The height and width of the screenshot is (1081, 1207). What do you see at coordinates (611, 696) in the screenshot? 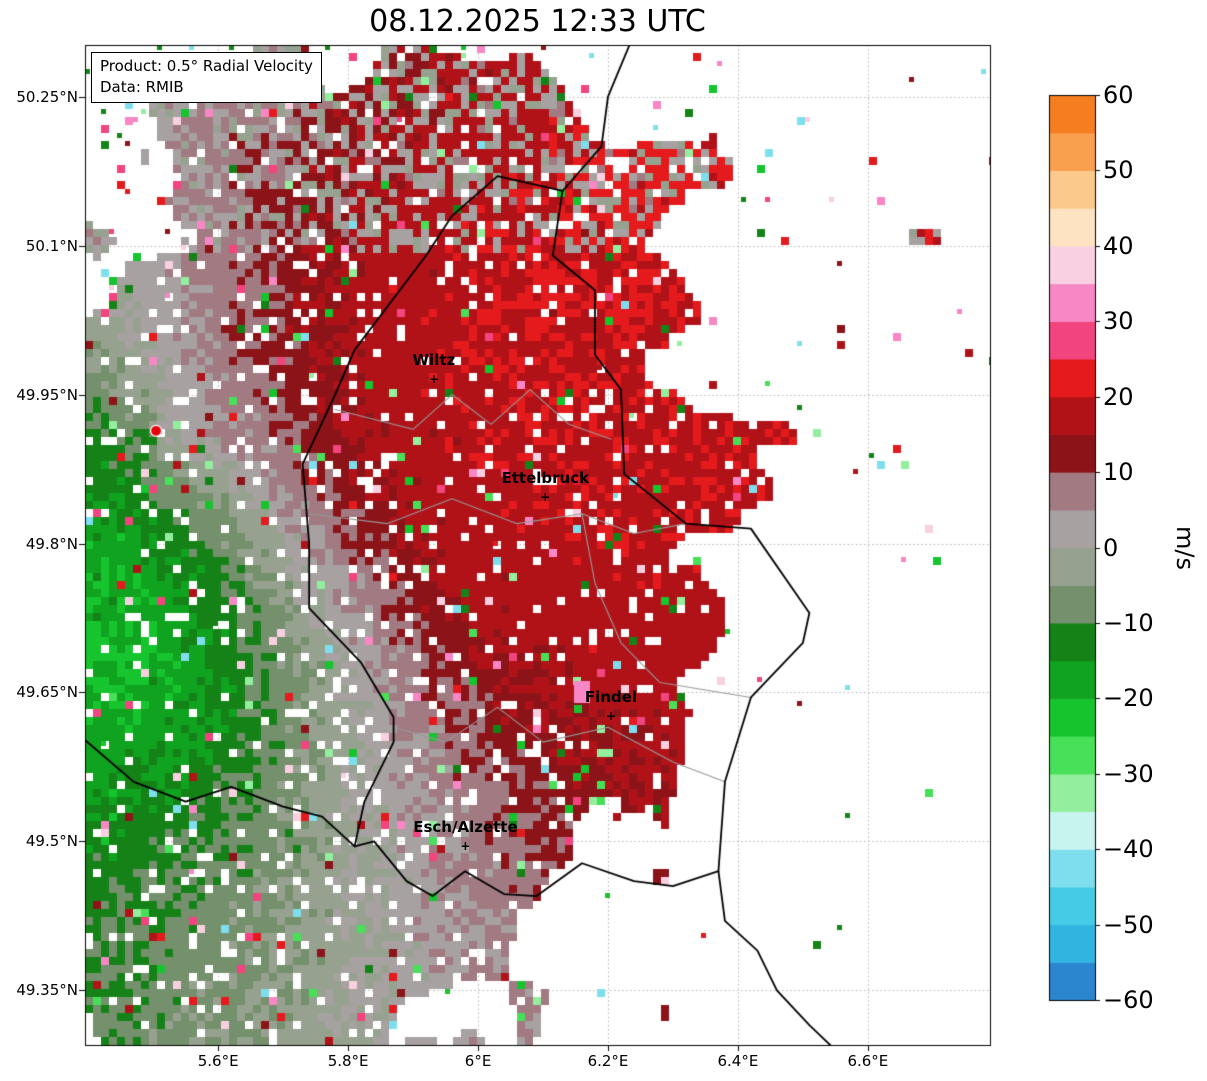
I see `city-label: Findel` at bounding box center [611, 696].